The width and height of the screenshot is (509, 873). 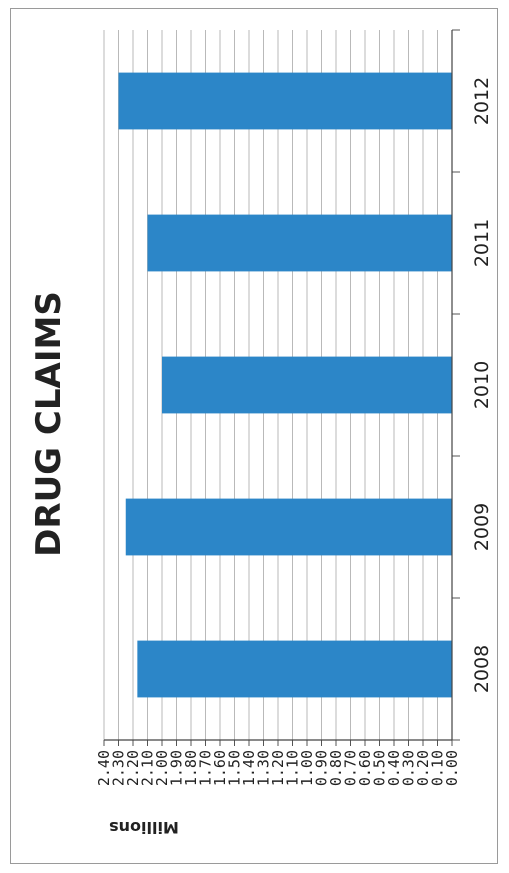 What do you see at coordinates (289, 527) in the screenshot?
I see `bar-2009` at bounding box center [289, 527].